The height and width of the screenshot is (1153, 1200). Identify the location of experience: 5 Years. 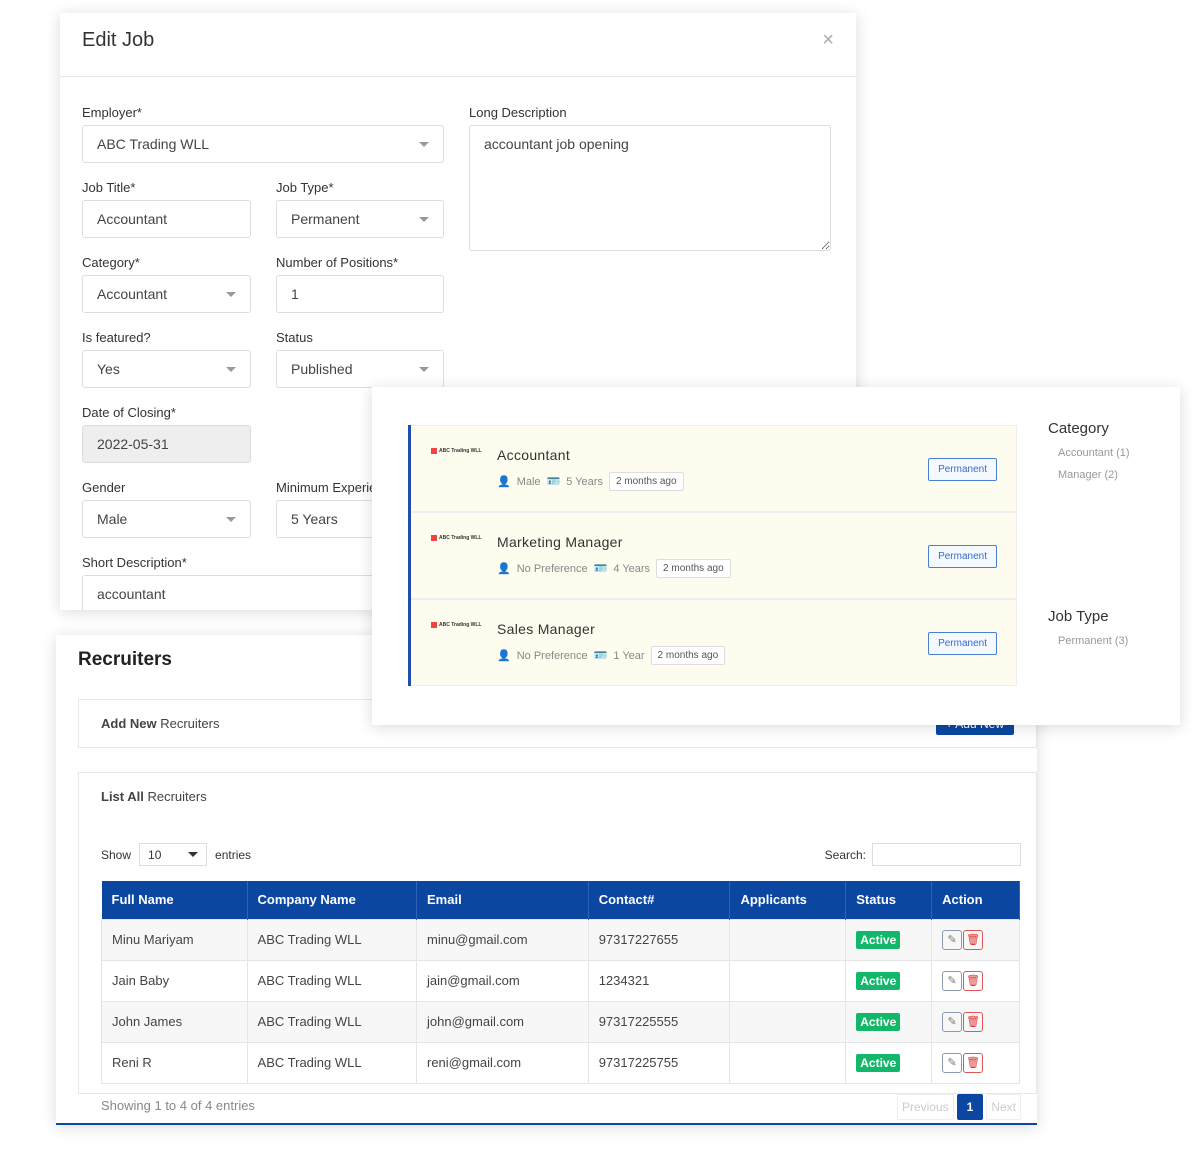
(584, 481).